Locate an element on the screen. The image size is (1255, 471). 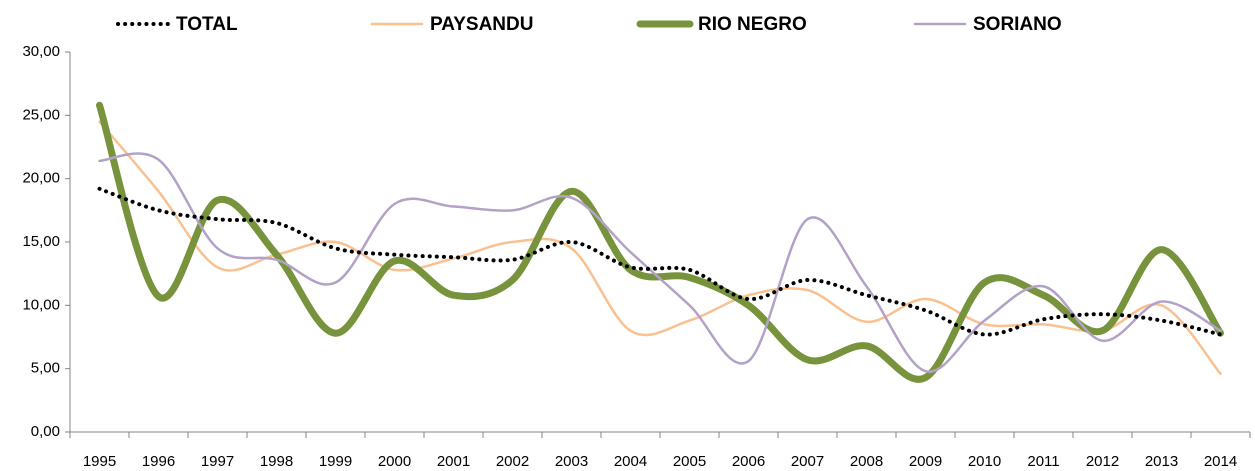
x-tick-label: 2008 is located at coordinates (866, 461).